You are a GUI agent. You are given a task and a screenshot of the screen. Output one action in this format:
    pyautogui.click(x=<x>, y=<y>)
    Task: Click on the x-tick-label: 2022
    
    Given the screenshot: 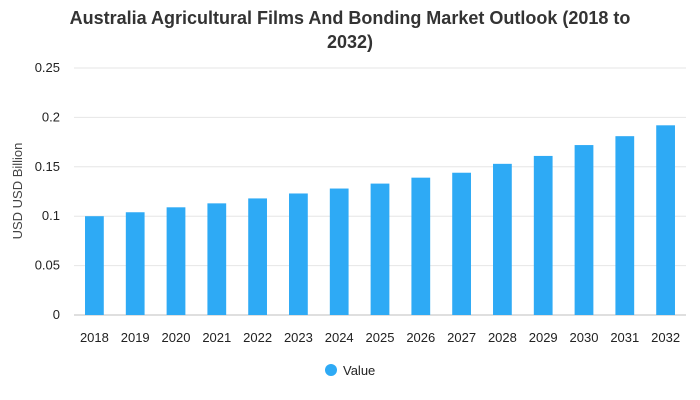 What is the action you would take?
    pyautogui.click(x=257, y=337)
    